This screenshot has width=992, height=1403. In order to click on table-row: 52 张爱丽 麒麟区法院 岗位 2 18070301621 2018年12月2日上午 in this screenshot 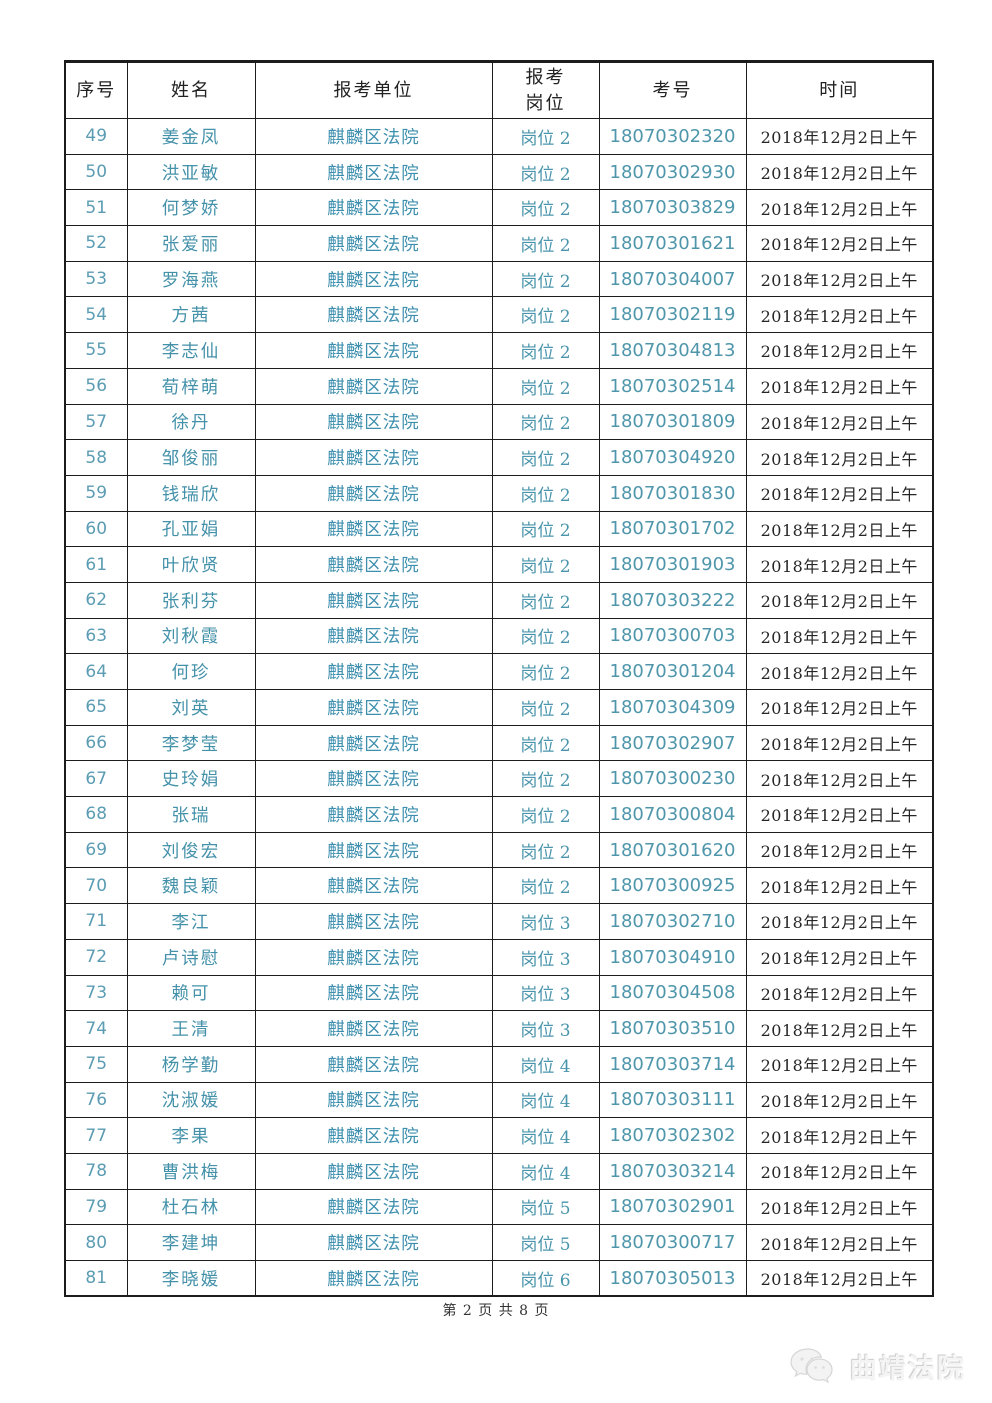, I will do `click(499, 243)`.